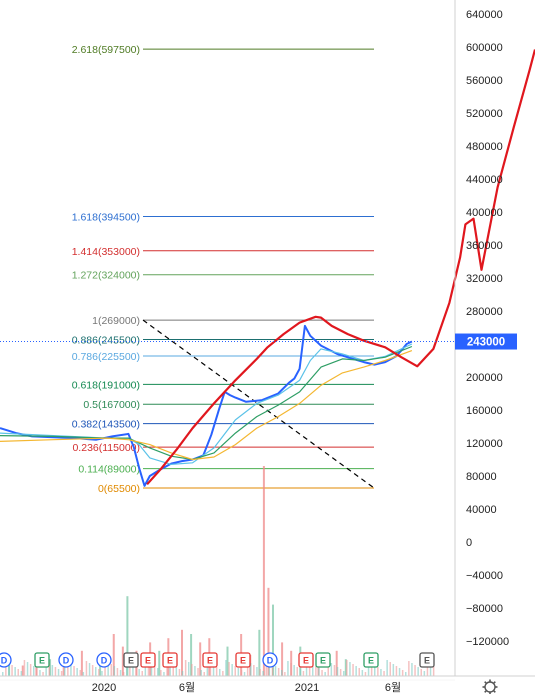 The image size is (535, 694). What do you see at coordinates (116, 321) in the screenshot?
I see `fib-label: 1(269000)` at bounding box center [116, 321].